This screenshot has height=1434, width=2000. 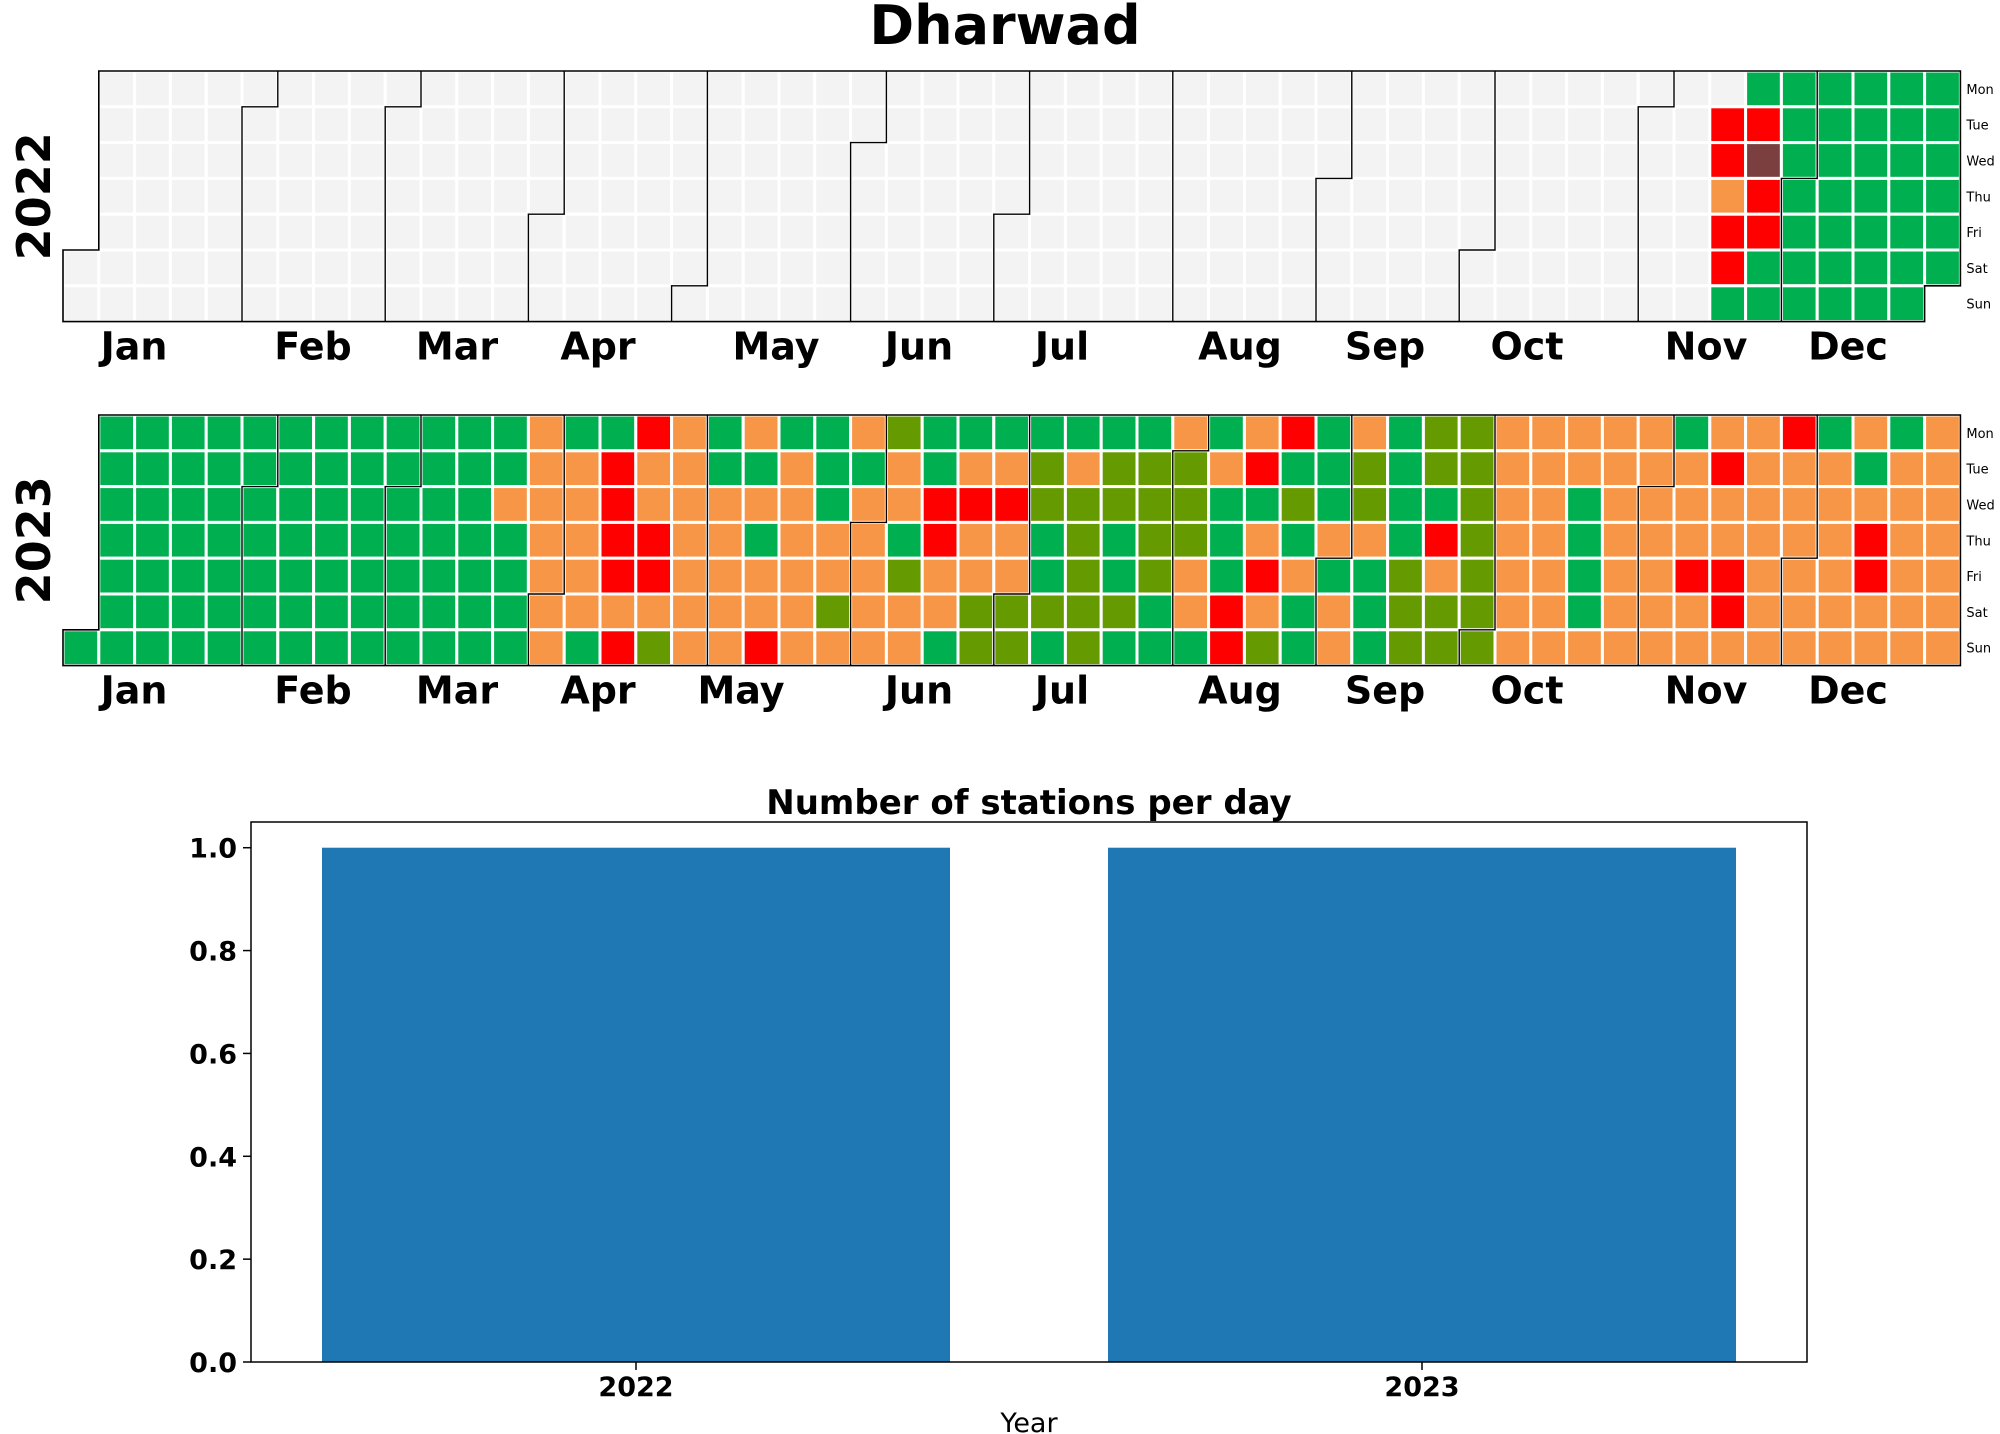 What do you see at coordinates (1029, 196) in the screenshot?
I see `month-boundaries` at bounding box center [1029, 196].